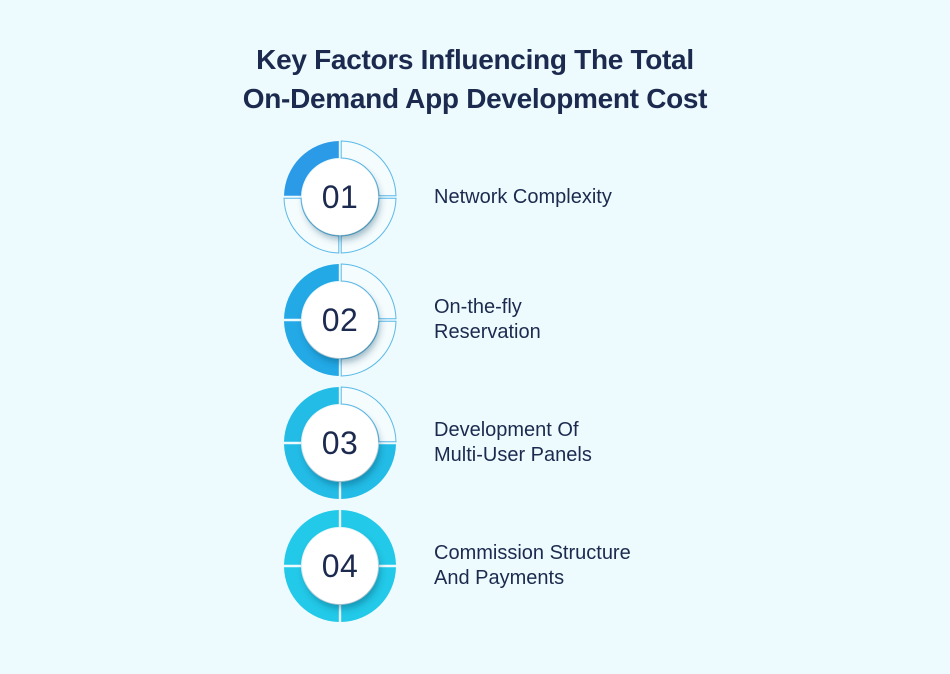  I want to click on factor-item: 02 On-the-fly Reservation, so click(532, 320).